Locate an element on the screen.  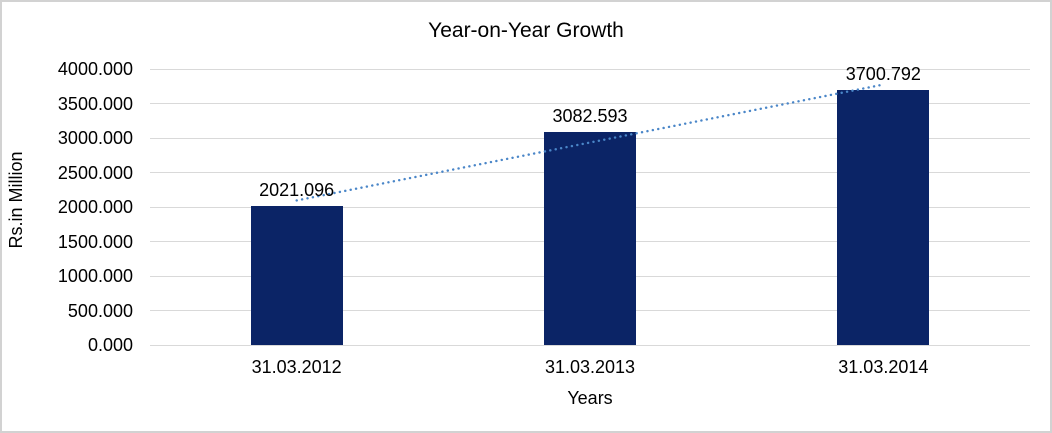
bar-data-label: 3082.593 is located at coordinates (590, 116).